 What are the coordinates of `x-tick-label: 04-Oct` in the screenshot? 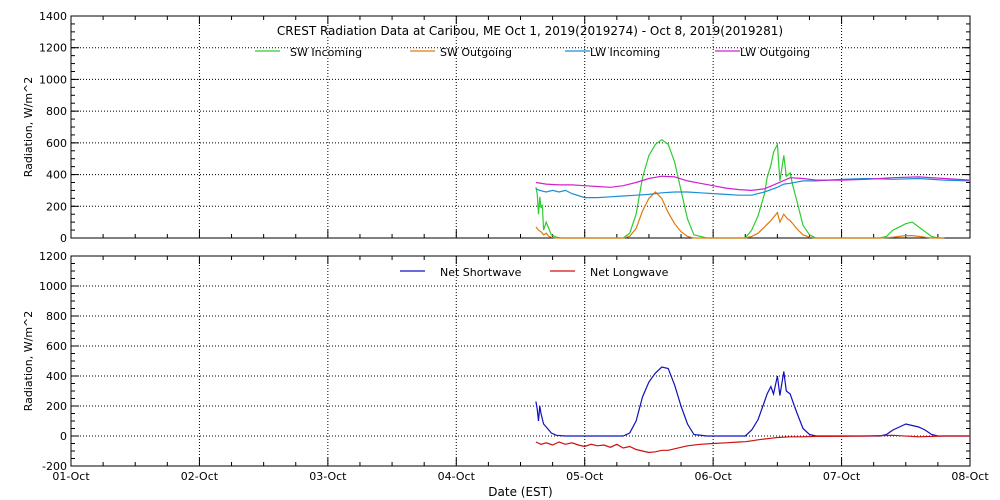 It's located at (457, 476).